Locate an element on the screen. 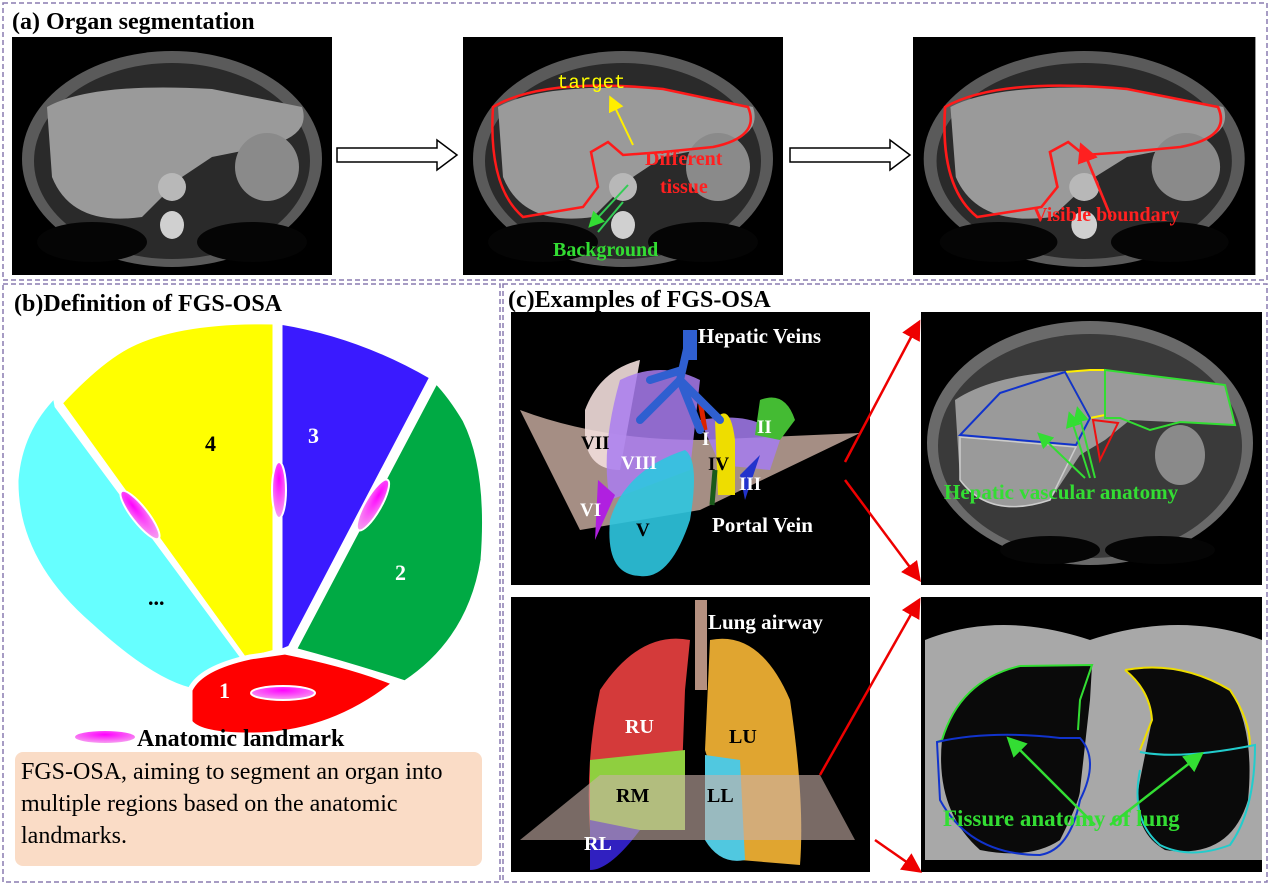  segment-V: V is located at coordinates (643, 530).